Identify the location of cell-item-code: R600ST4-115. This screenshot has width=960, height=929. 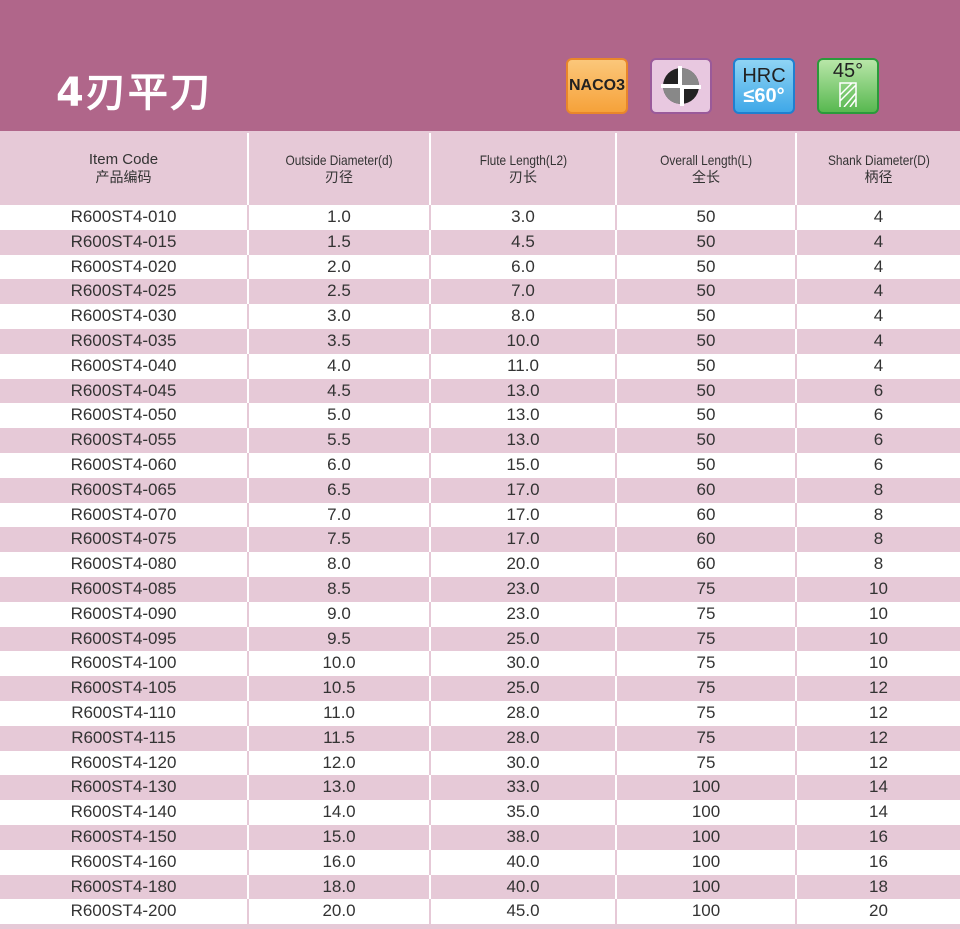
(124, 738).